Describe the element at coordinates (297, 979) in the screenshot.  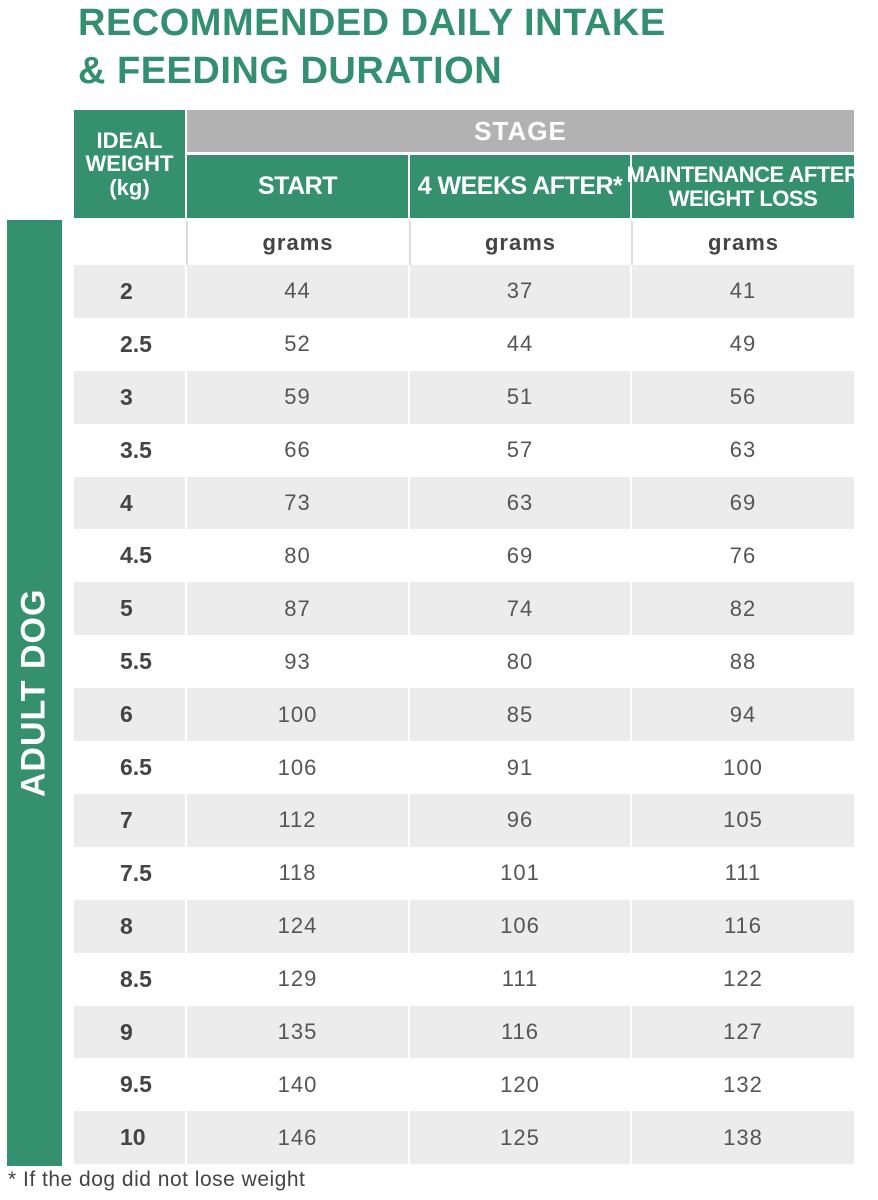
I see `value-cell: 129` at that location.